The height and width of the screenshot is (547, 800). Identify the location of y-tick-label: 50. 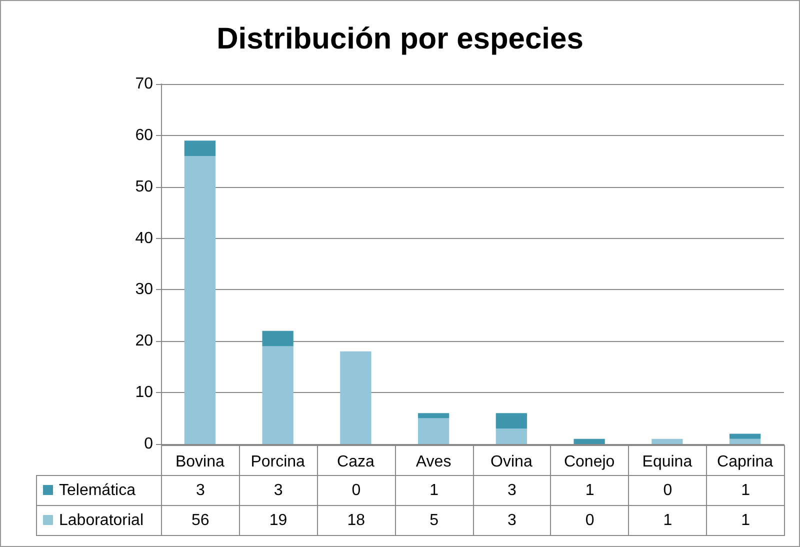
(144, 187).